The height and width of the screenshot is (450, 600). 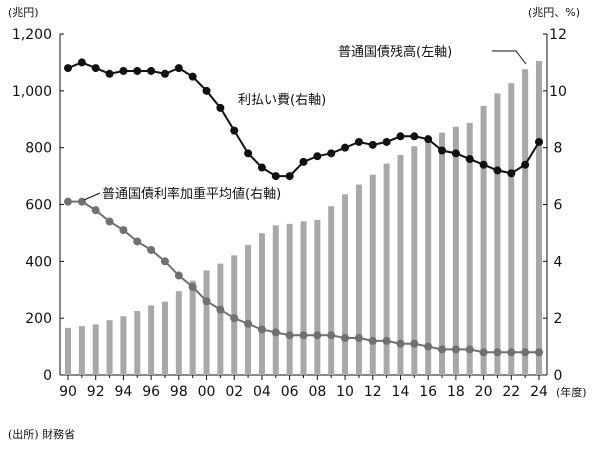 What do you see at coordinates (151, 392) in the screenshot?
I see `x-axis-tick-label: 96` at bounding box center [151, 392].